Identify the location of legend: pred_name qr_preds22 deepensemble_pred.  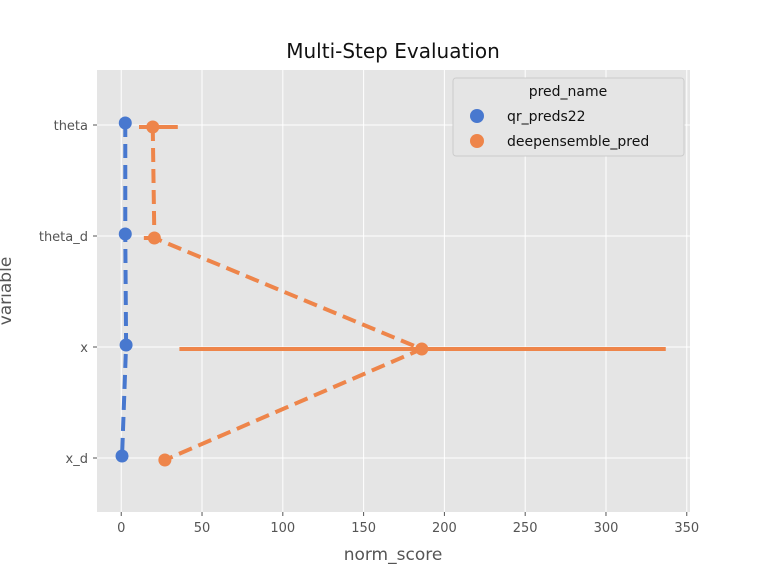
(568, 117).